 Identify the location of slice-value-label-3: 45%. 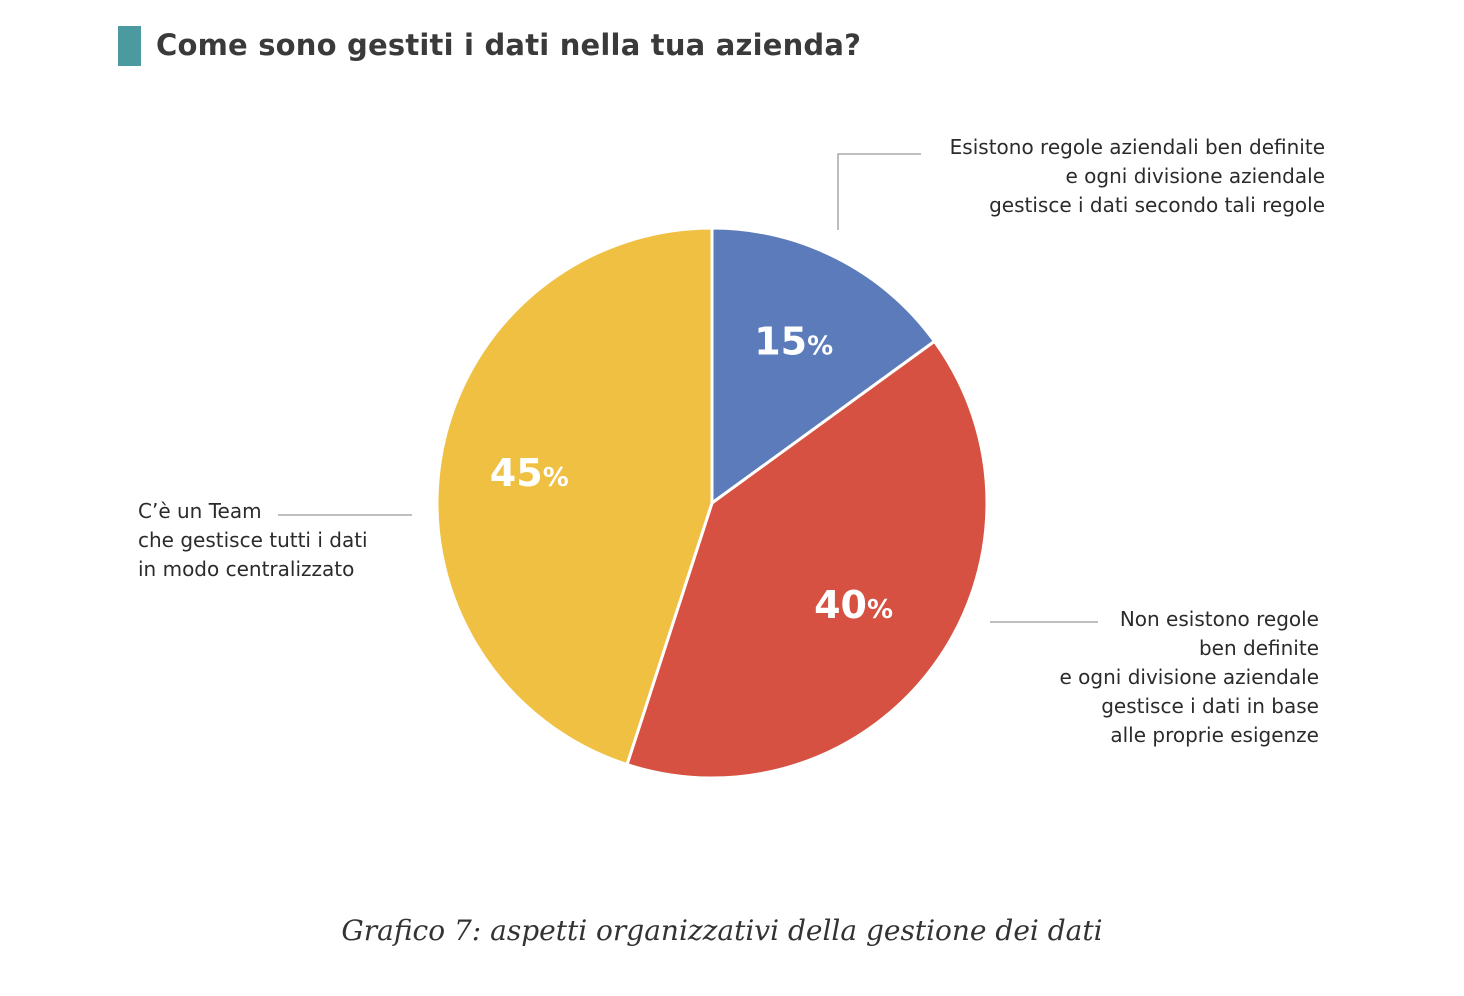
(529, 473).